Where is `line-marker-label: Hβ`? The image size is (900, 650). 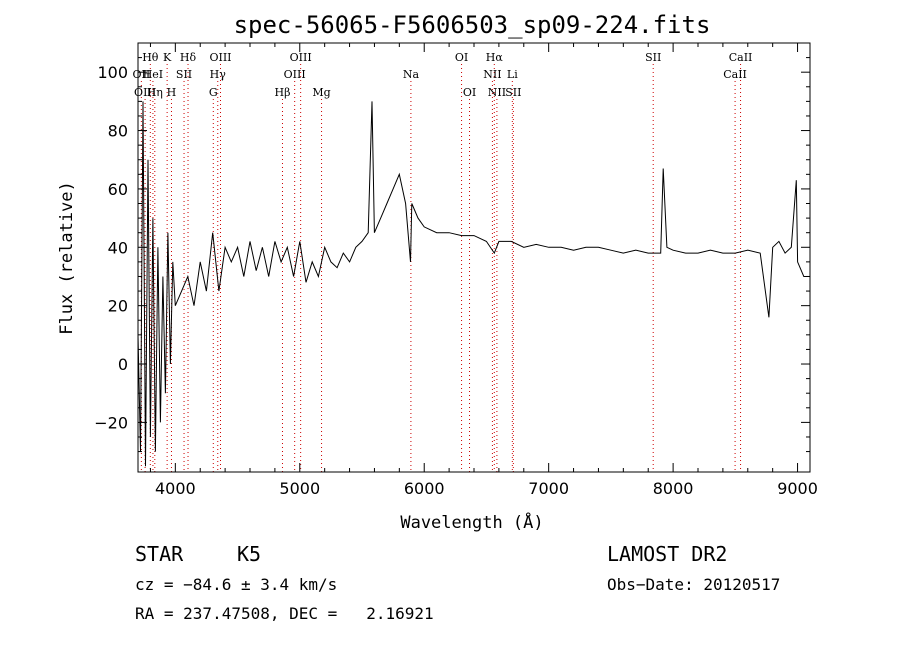 line-marker-label: Hβ is located at coordinates (283, 92).